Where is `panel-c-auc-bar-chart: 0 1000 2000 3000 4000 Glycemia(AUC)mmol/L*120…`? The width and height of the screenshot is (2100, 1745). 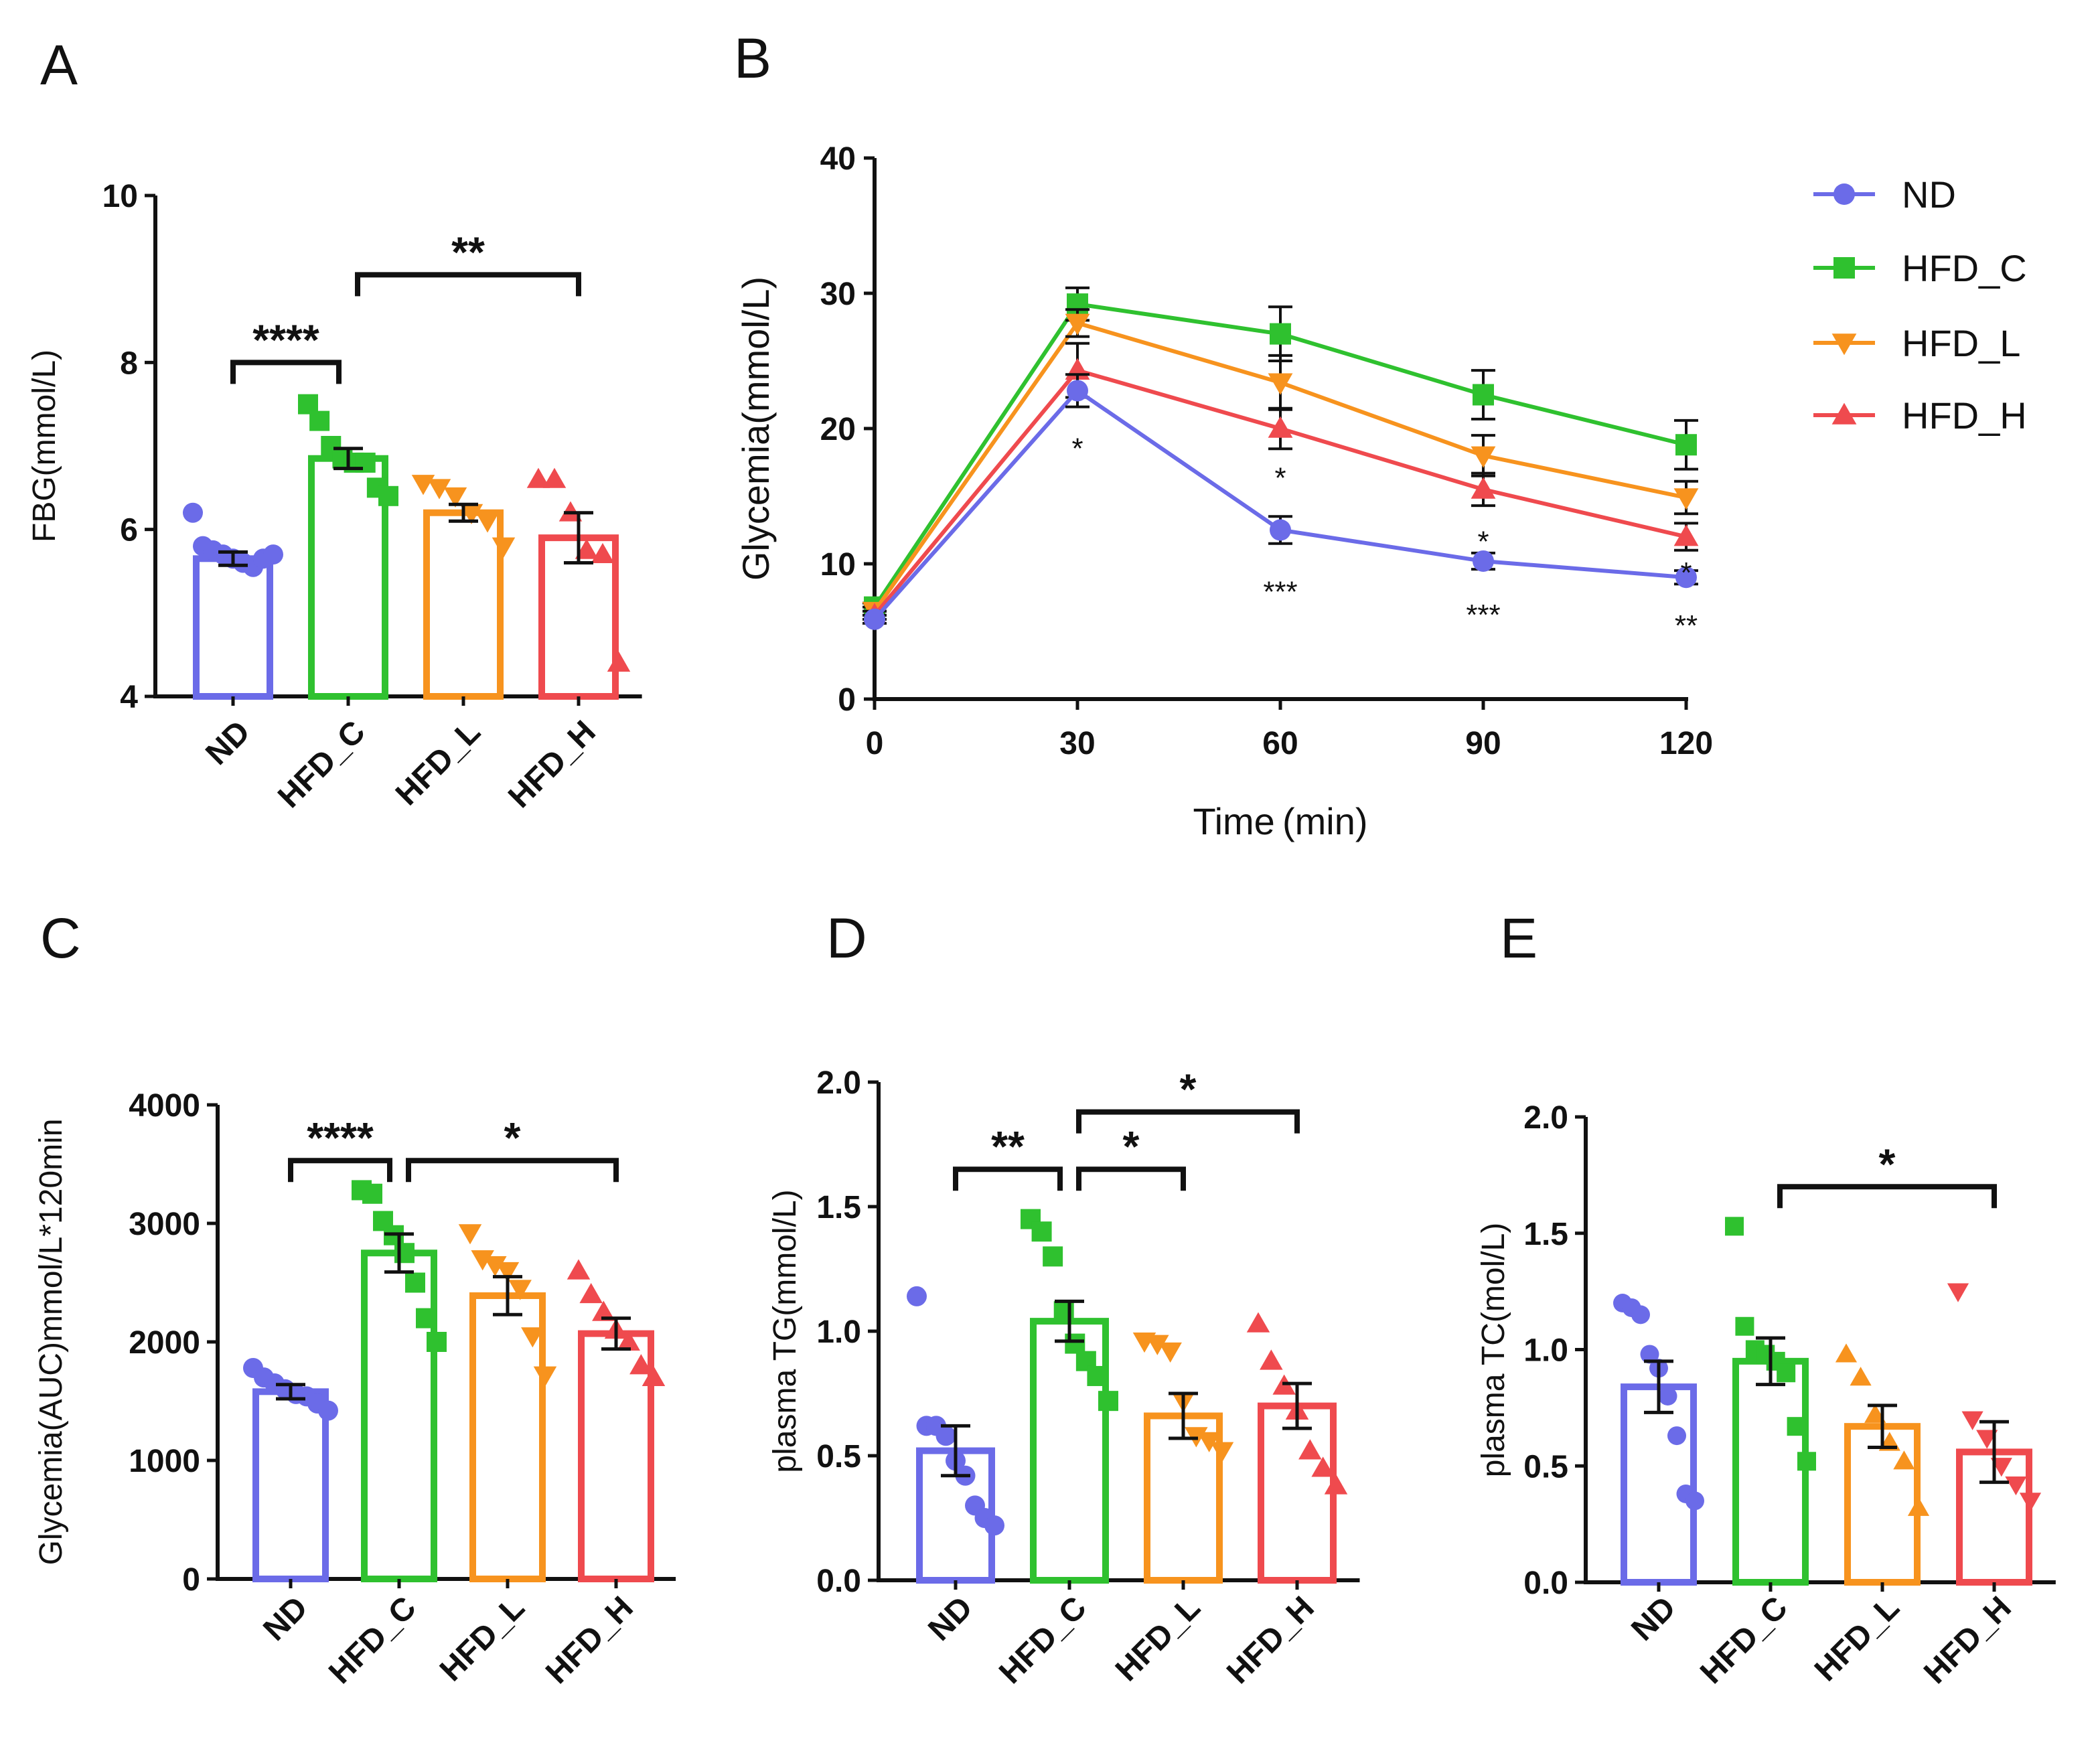
panel-c-auc-bar-chart: 0 1000 2000 3000 4000 Glycemia(AUC)mmol/L*120… is located at coordinates (354, 1389).